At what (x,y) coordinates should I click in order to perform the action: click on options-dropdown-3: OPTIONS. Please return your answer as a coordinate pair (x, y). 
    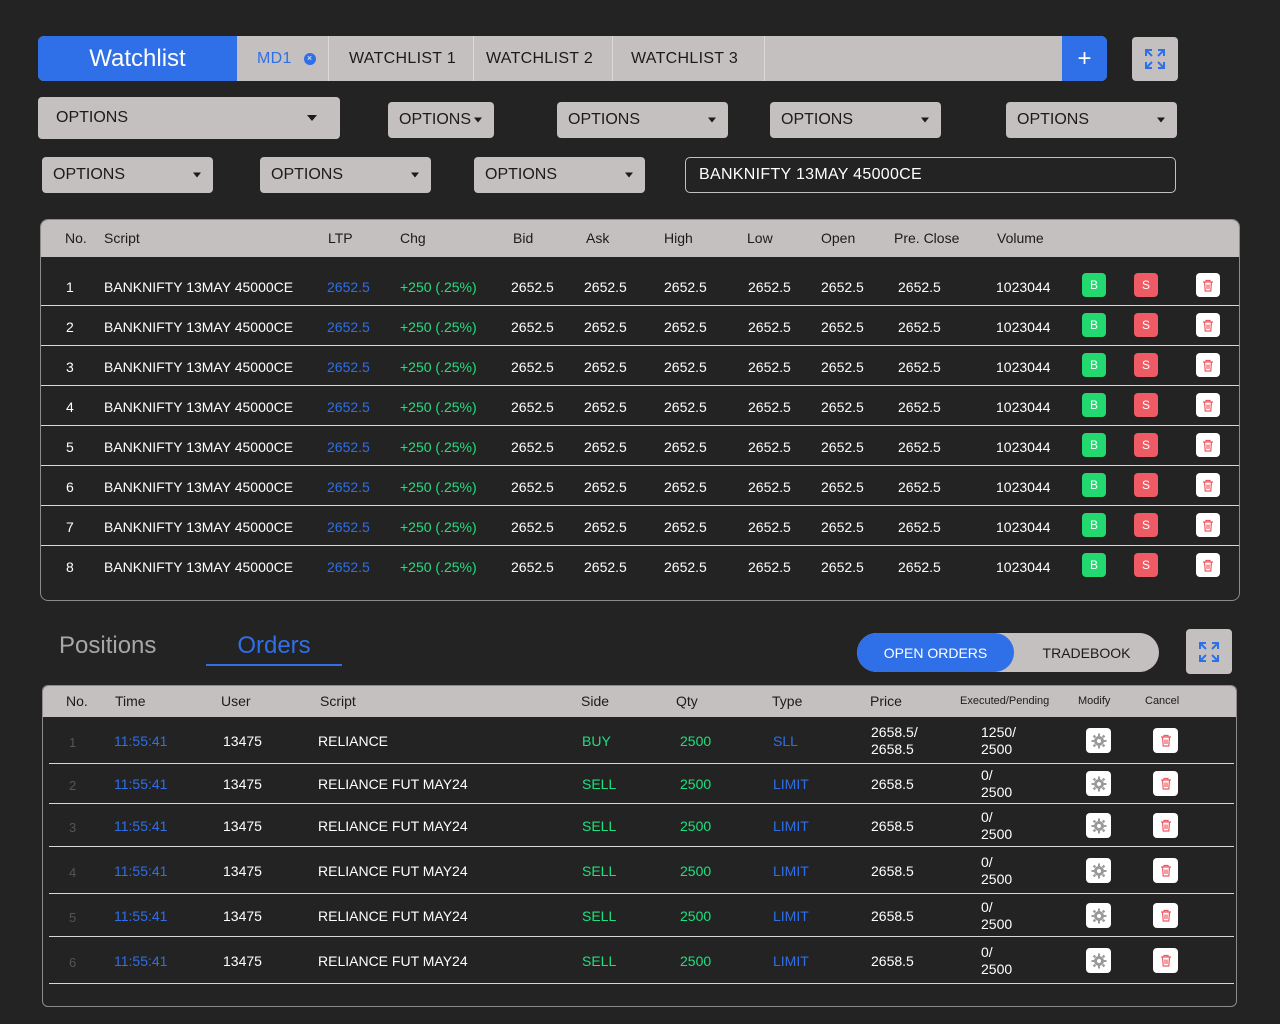
    Looking at the image, I should click on (642, 120).